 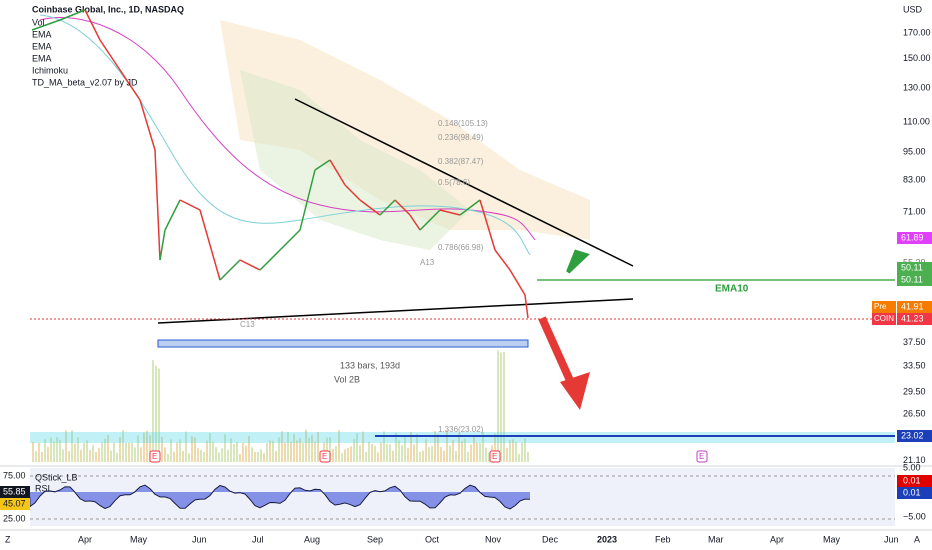 What do you see at coordinates (880, 306) in the screenshot?
I see `price-tag-prefix-text: Pre` at bounding box center [880, 306].